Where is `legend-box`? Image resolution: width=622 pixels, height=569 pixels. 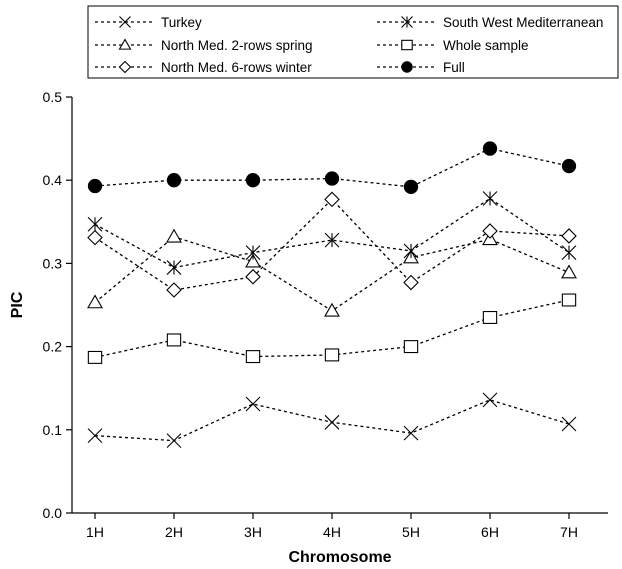 legend-box is located at coordinates (353, 42).